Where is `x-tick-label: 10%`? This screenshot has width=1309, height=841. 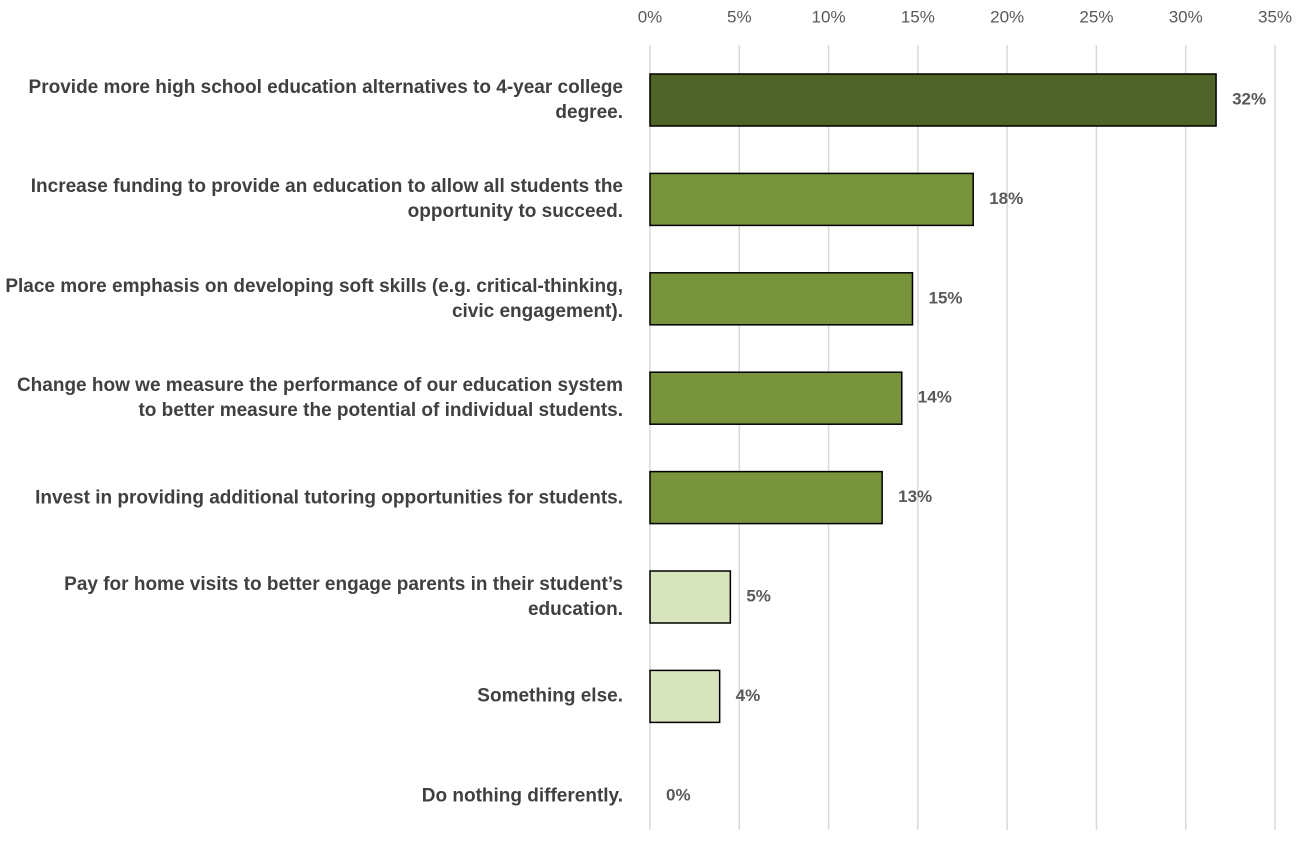 x-tick-label: 10% is located at coordinates (829, 16).